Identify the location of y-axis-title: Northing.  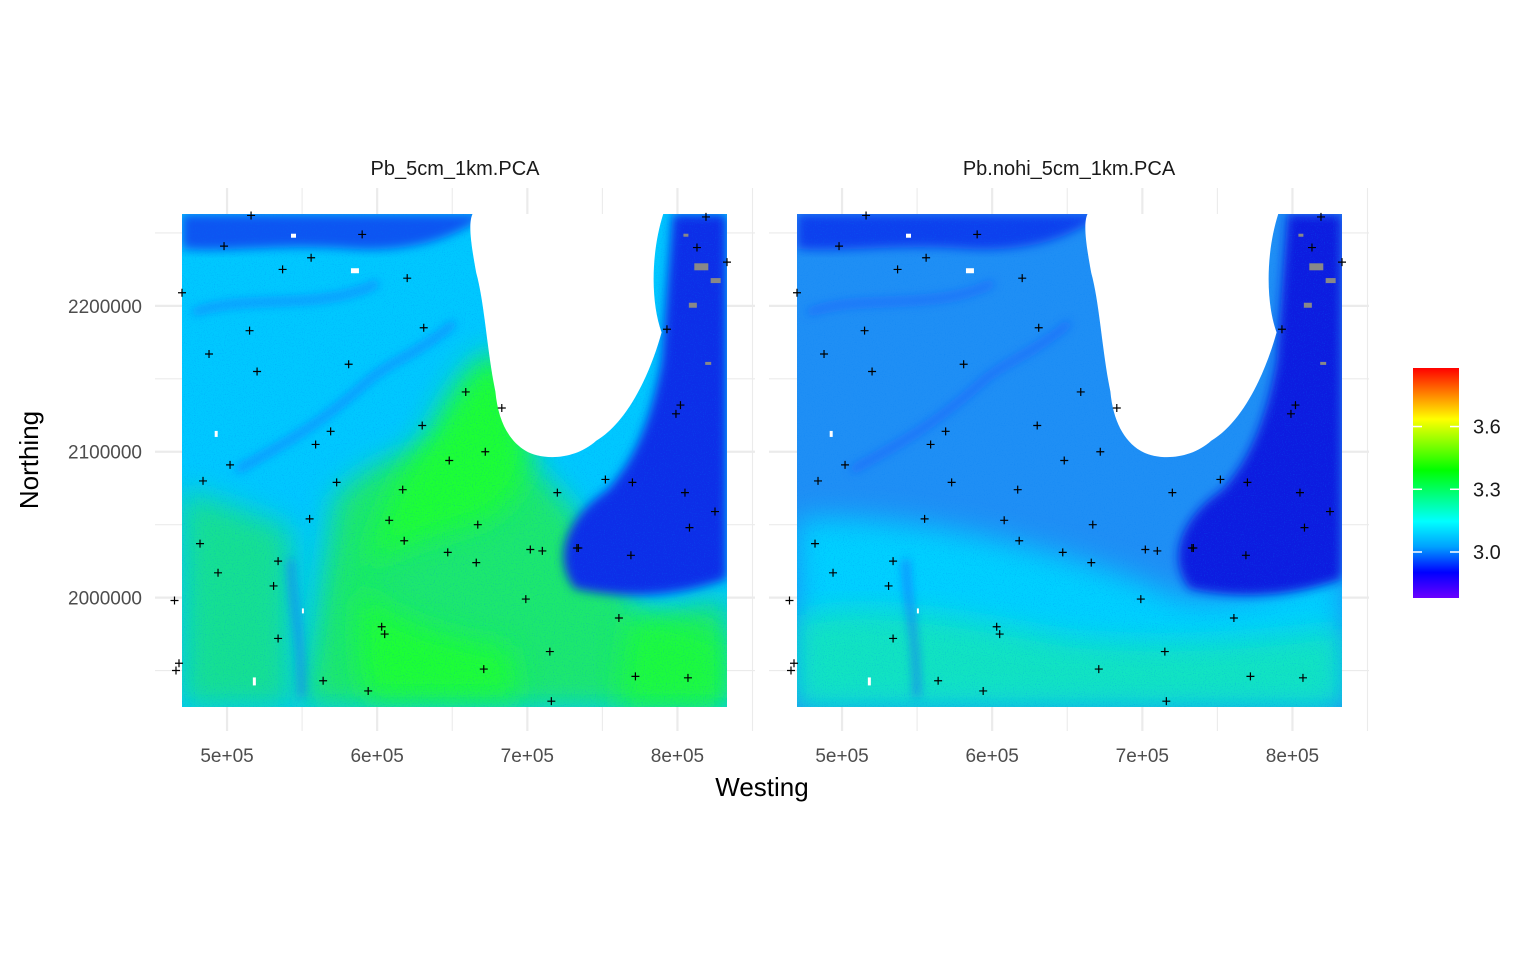
(29, 460).